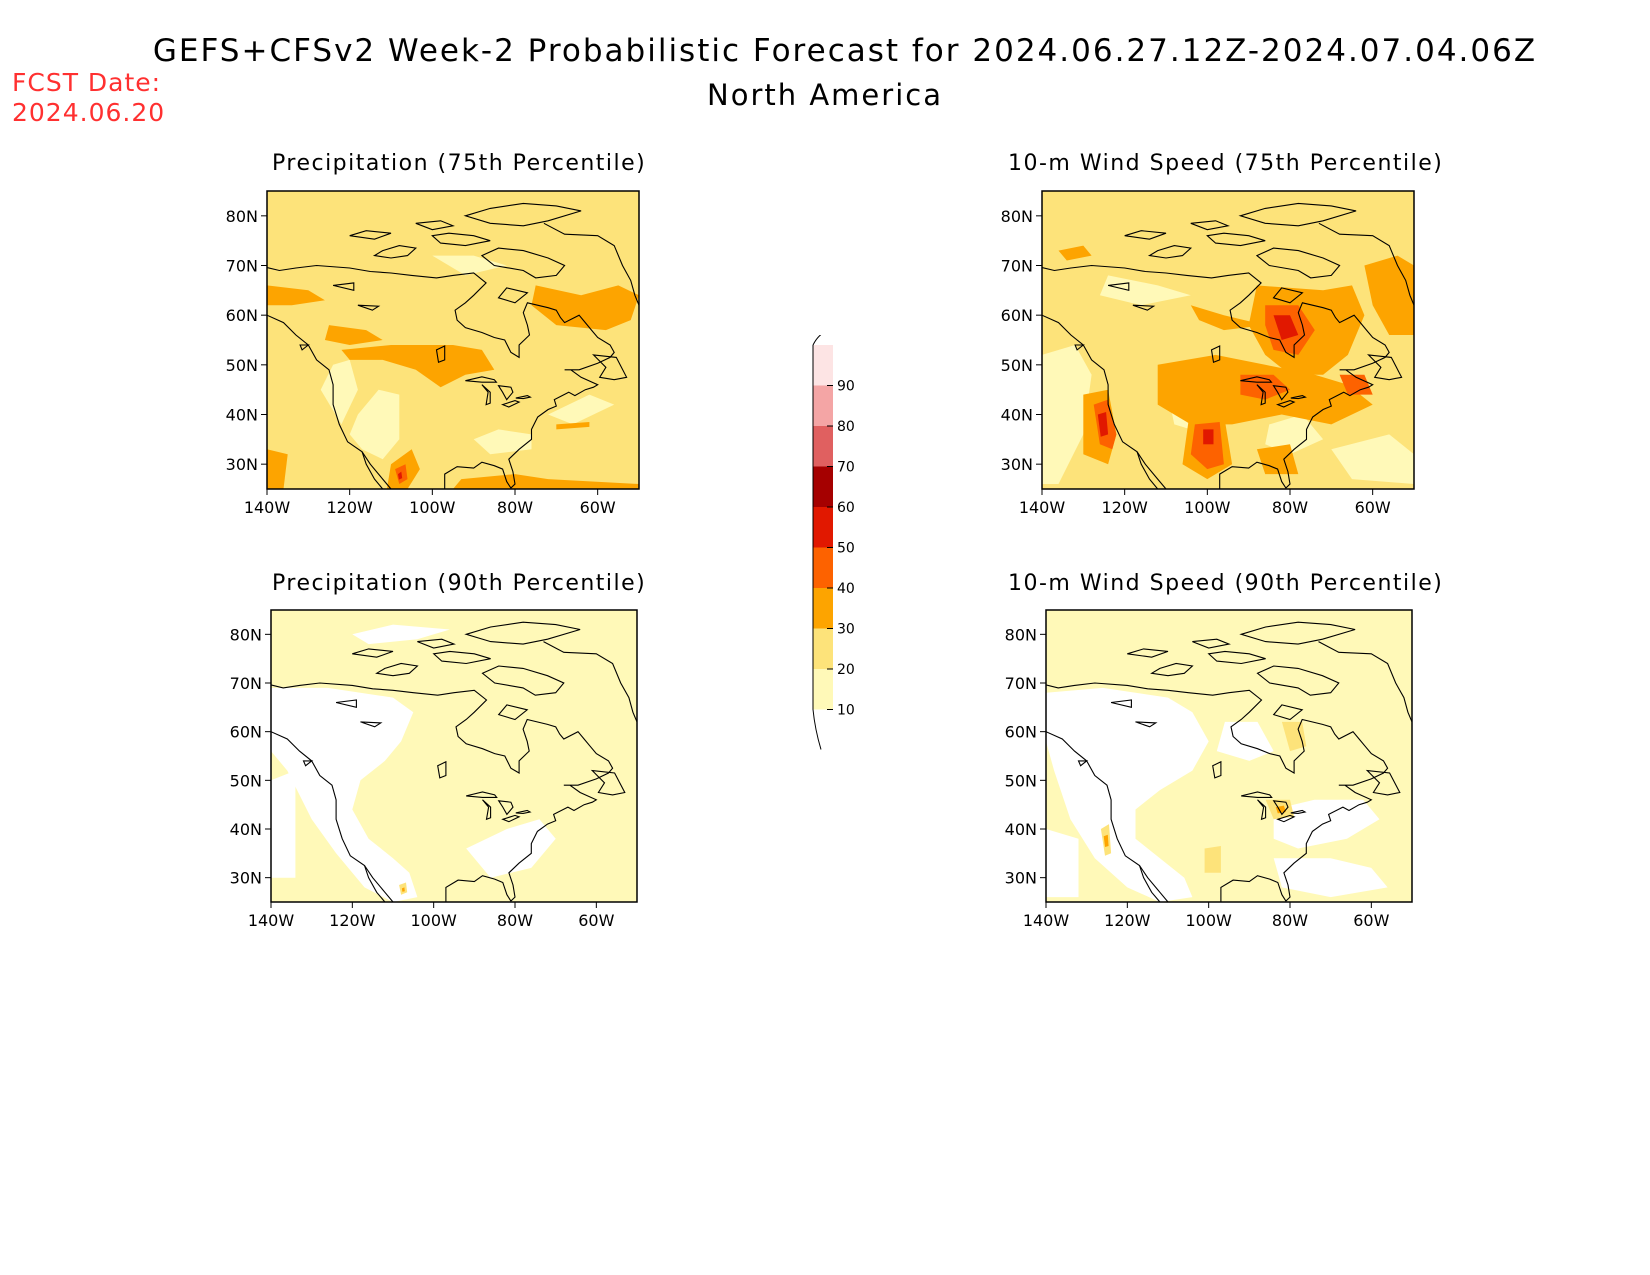 The width and height of the screenshot is (1650, 1275). What do you see at coordinates (352, 920) in the screenshot?
I see `lon-label: 120W` at bounding box center [352, 920].